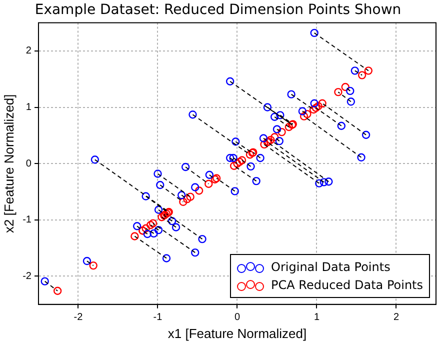 The image size is (442, 342). I want to click on y-tick-label: -2, so click(27, 276).